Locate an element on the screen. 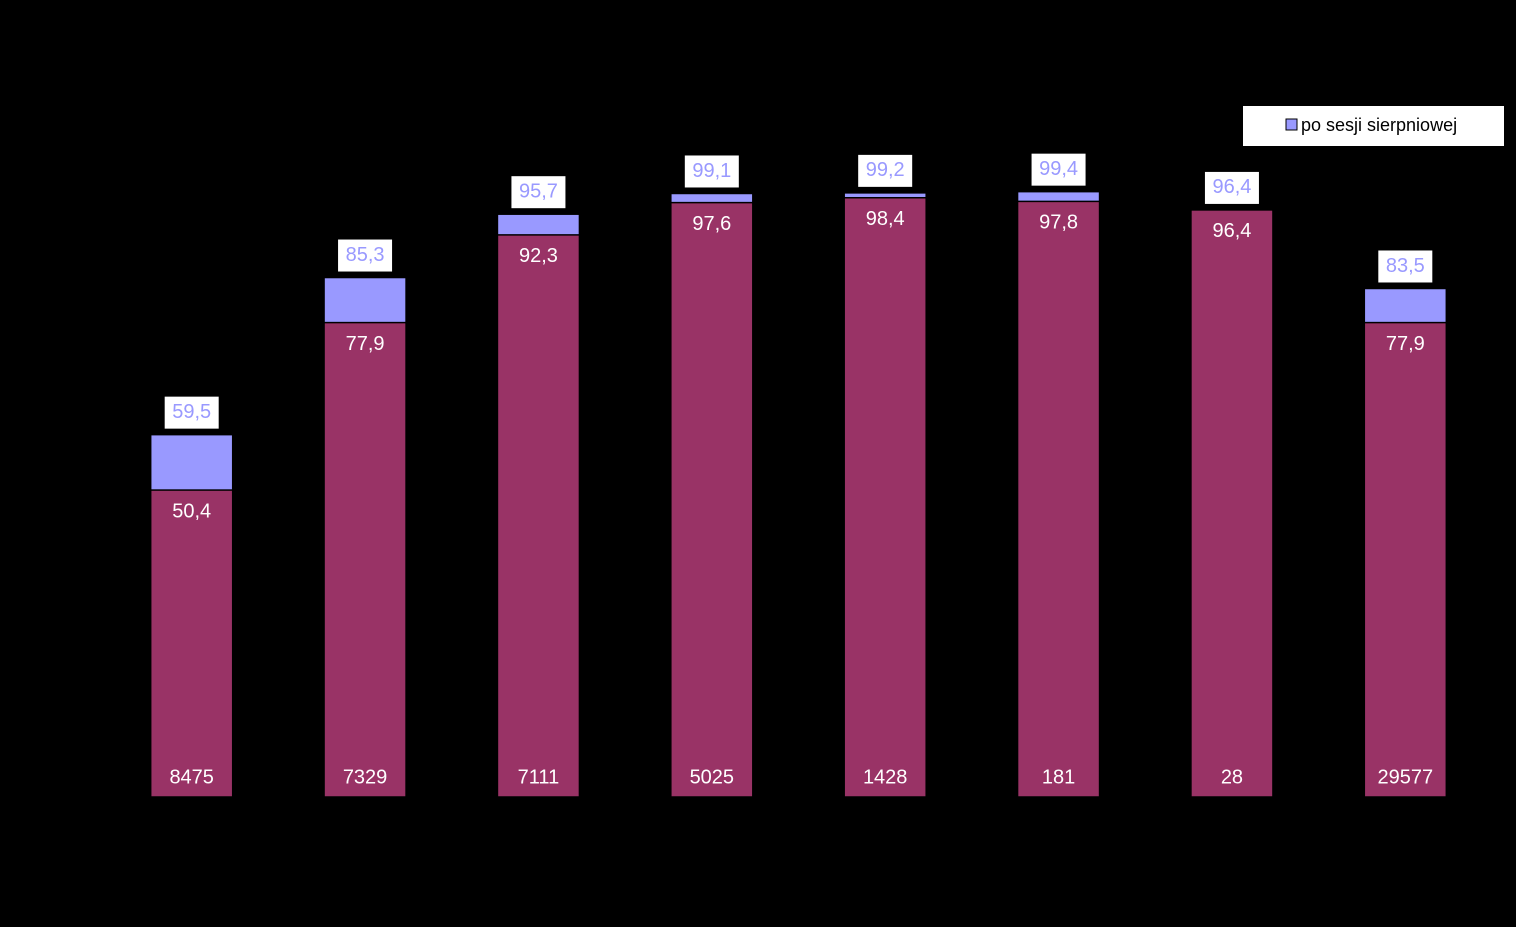  count-label: 7111 is located at coordinates (539, 777).